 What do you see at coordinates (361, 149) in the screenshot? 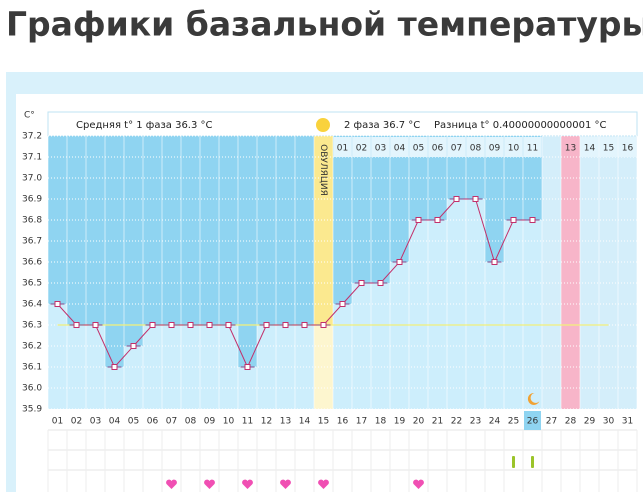
I see `phase2-day: 02` at bounding box center [361, 149].